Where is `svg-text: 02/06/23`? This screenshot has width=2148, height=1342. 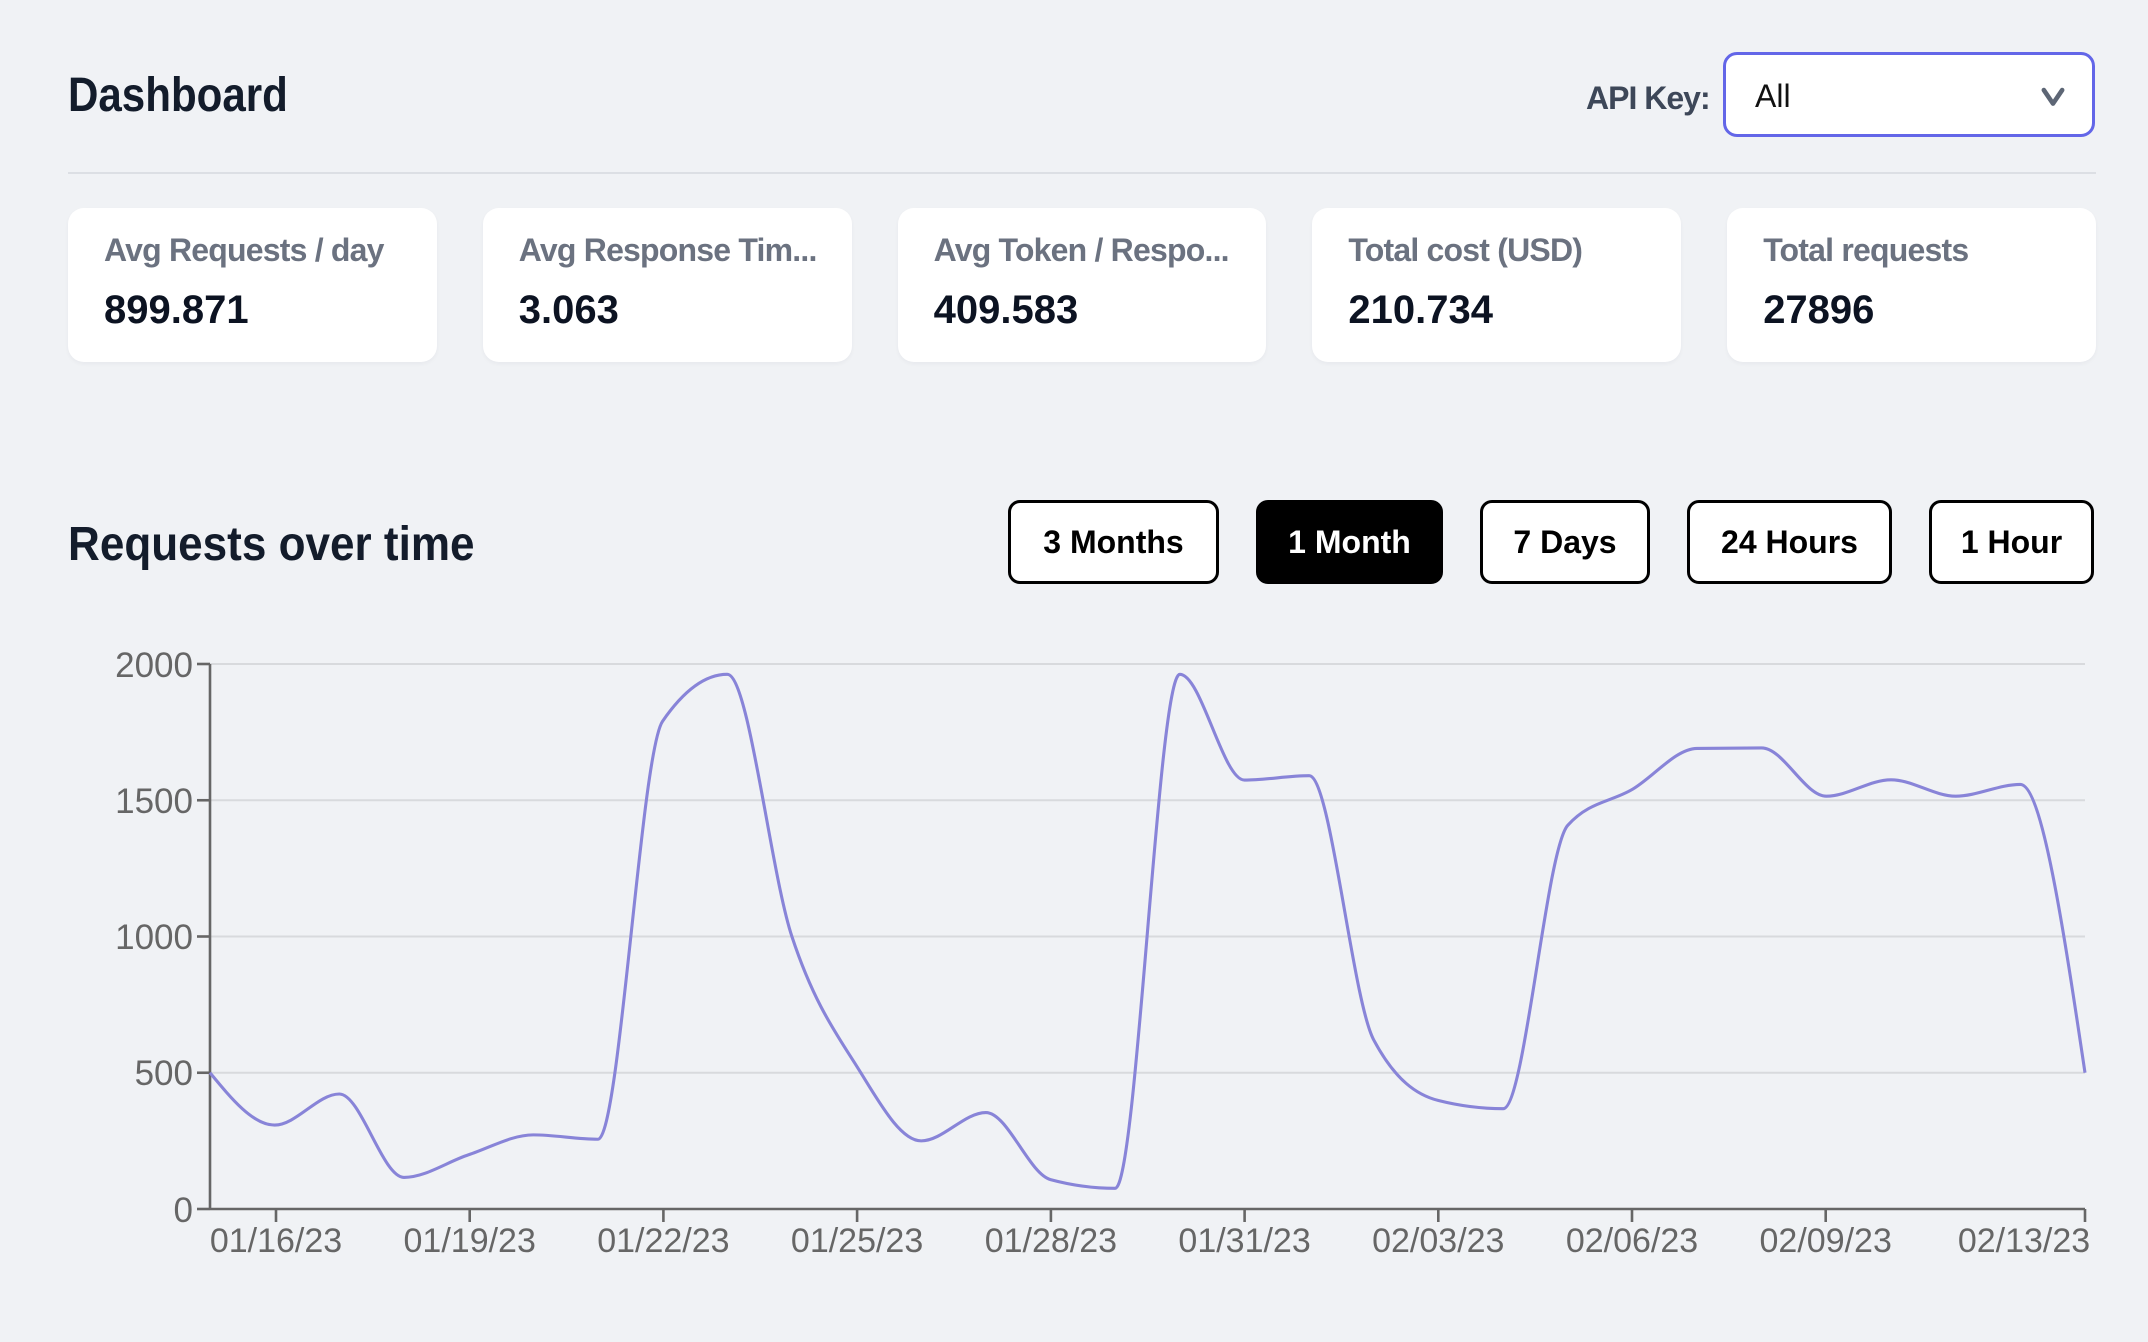
svg-text: 02/06/23 is located at coordinates (1632, 1241).